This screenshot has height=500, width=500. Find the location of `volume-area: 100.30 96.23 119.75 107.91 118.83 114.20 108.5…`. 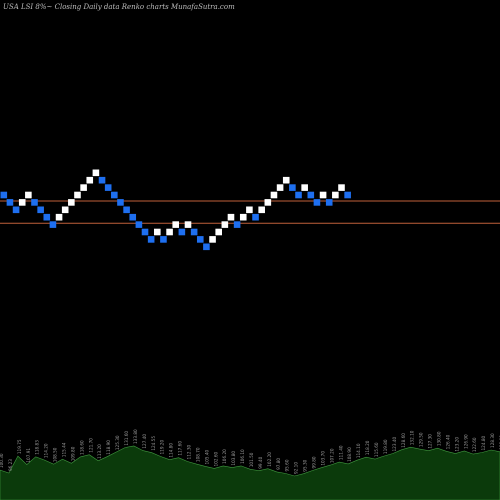

volume-area: 100.30 96.23 119.75 107.91 118.83 114.20 108.5… is located at coordinates (250, 464).